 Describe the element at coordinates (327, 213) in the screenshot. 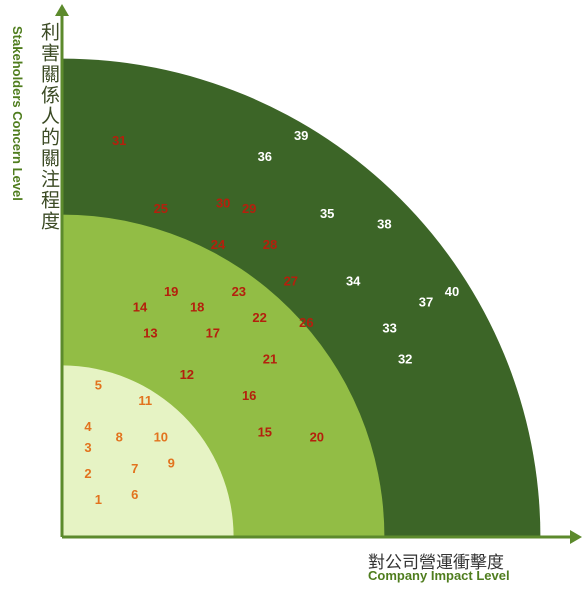

I see `point-35: 35` at that location.